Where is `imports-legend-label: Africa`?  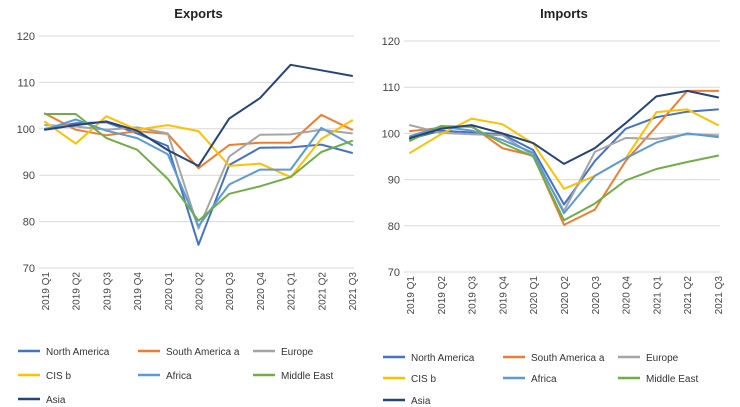 imports-legend-label: Africa is located at coordinates (544, 379).